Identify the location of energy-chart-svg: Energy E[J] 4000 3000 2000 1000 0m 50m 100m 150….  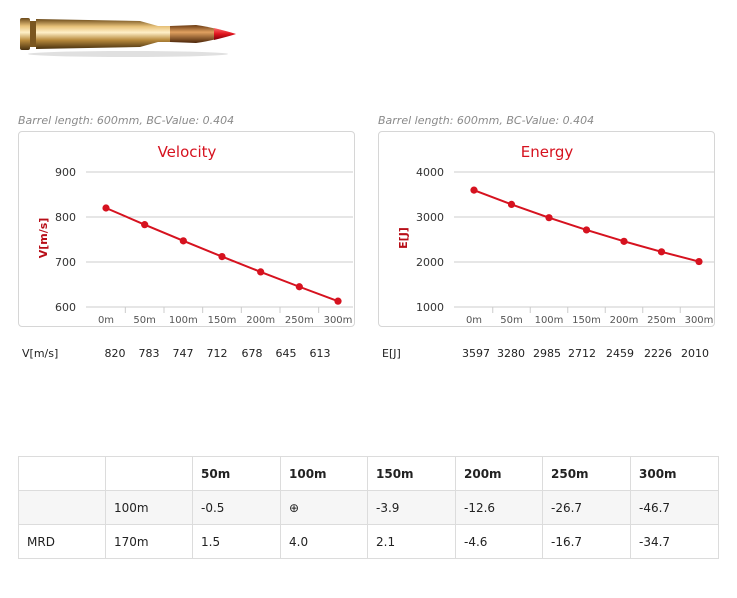
(555, 234).